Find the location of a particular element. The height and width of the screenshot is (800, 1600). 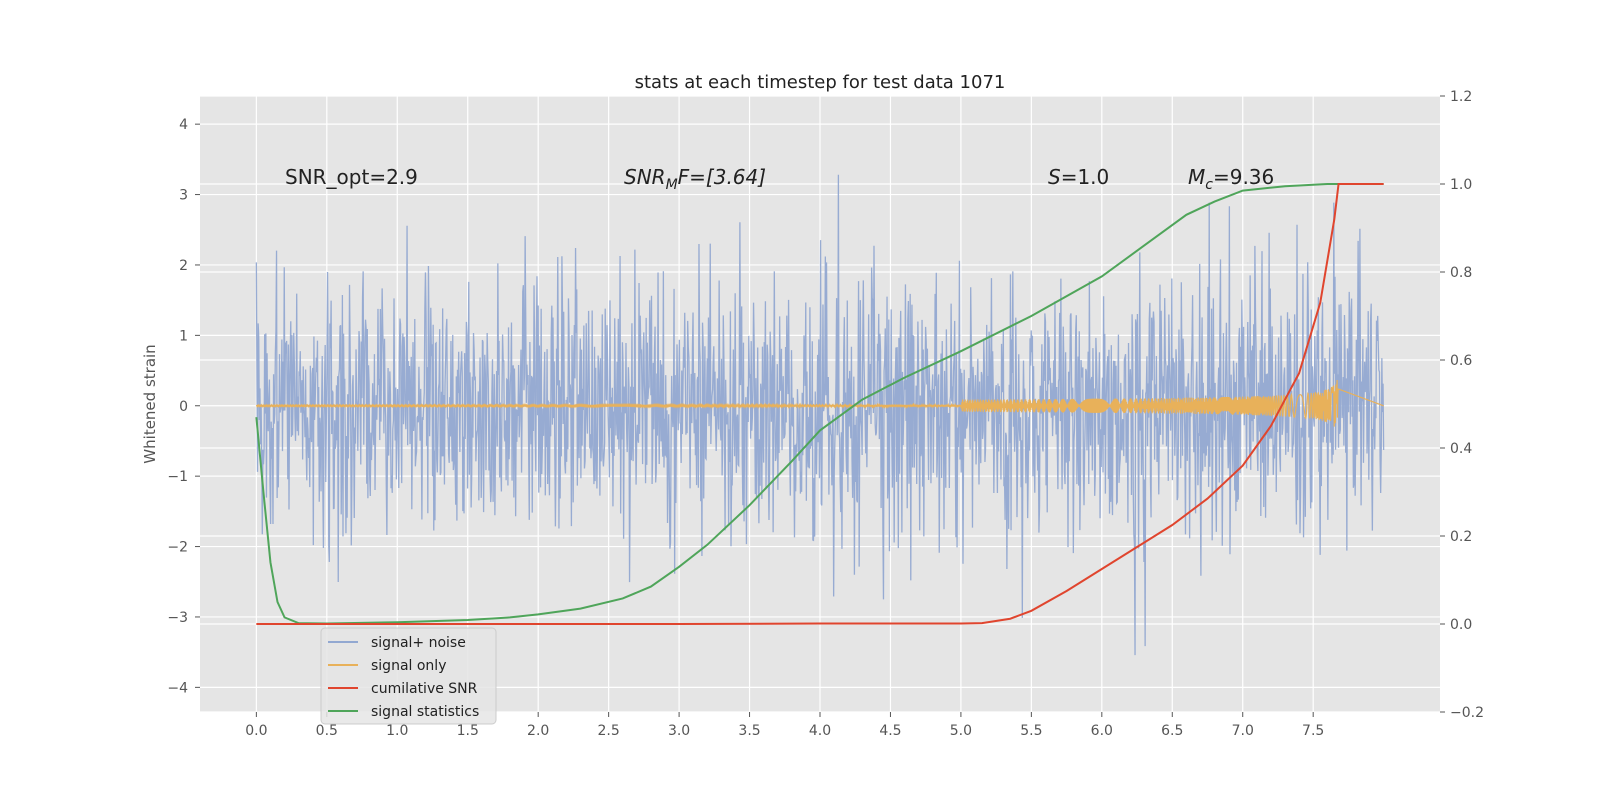

x-tick-label: 2.5 is located at coordinates (609, 731).